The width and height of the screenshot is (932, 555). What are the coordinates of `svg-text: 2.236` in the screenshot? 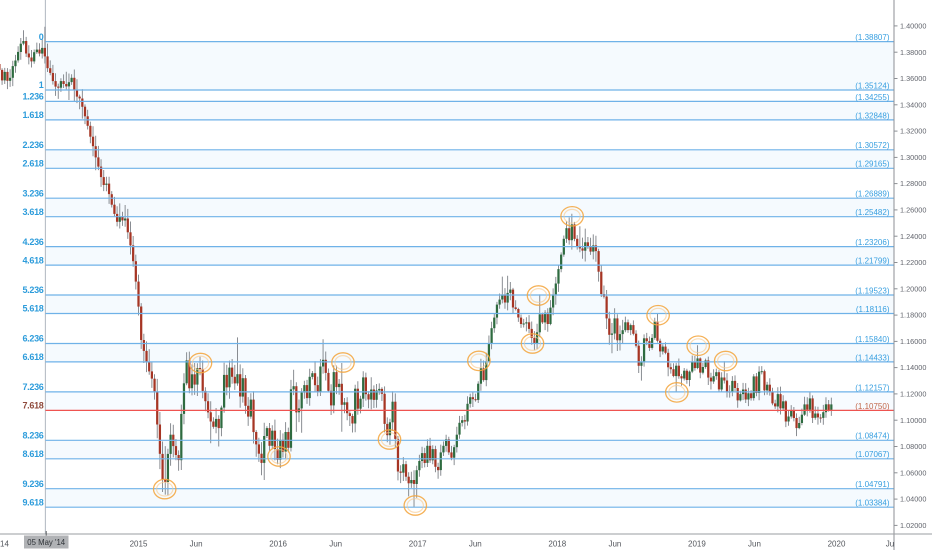 It's located at (32, 145).